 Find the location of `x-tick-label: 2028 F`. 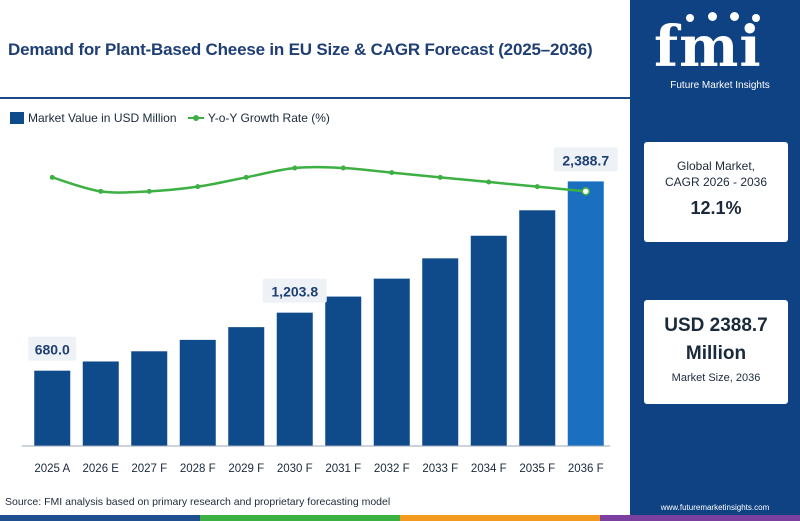

x-tick-label: 2028 F is located at coordinates (198, 469).